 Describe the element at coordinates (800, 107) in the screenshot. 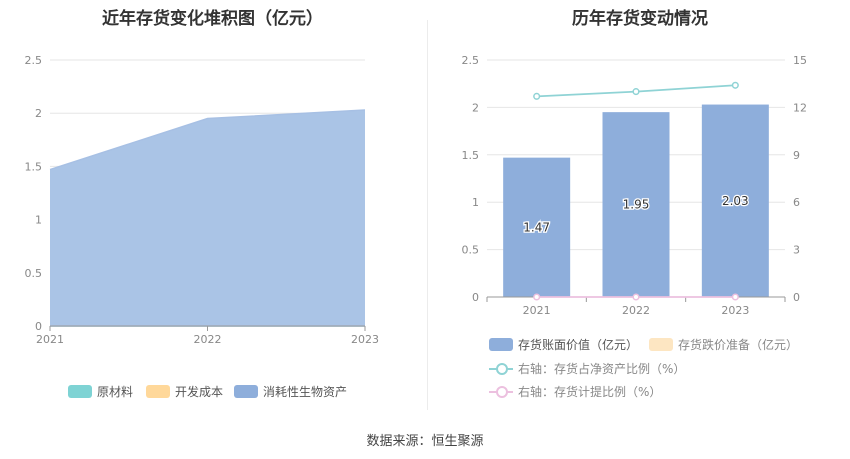

I see `y-right-tick-label: 12` at that location.